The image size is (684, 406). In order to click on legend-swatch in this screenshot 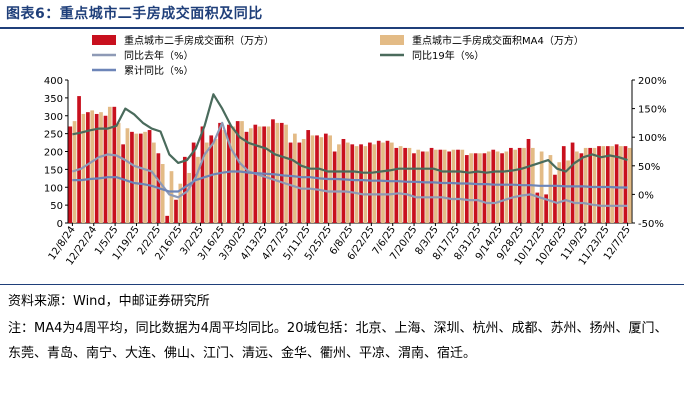, I will do `click(392, 40)`.